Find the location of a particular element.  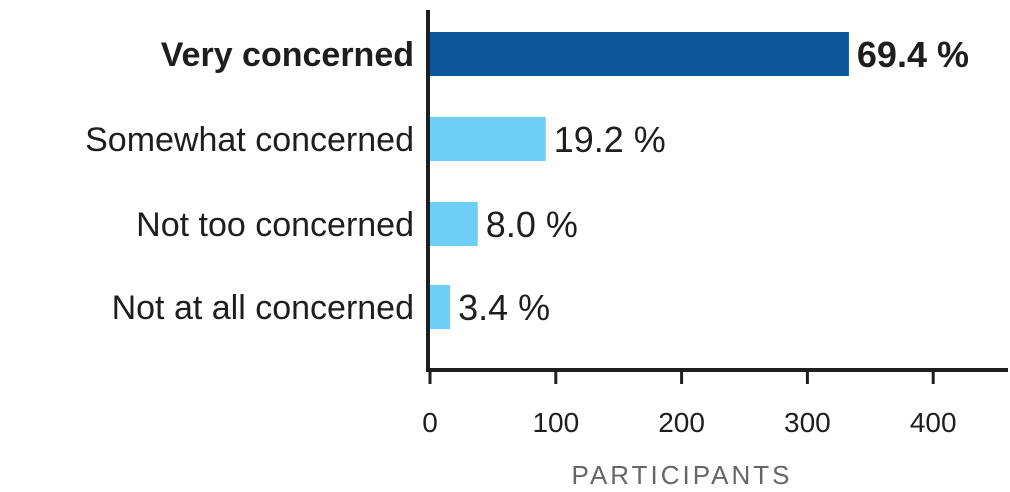

category-label: Very concerned is located at coordinates (287, 55).